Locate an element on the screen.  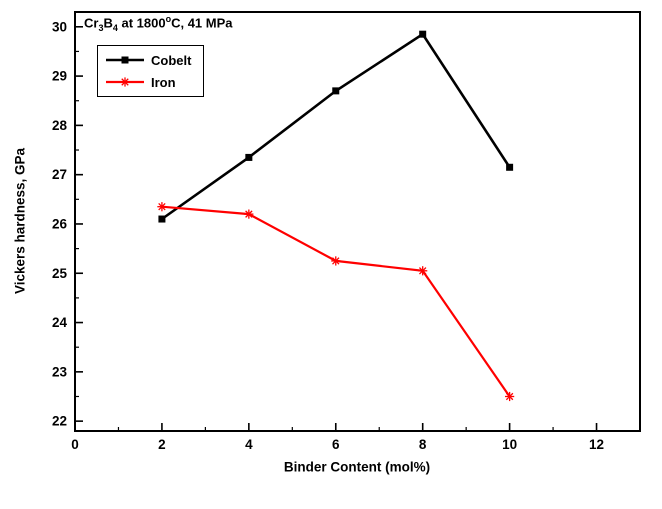
legend-item-cobelt: Cobelt is located at coordinates (148, 60).